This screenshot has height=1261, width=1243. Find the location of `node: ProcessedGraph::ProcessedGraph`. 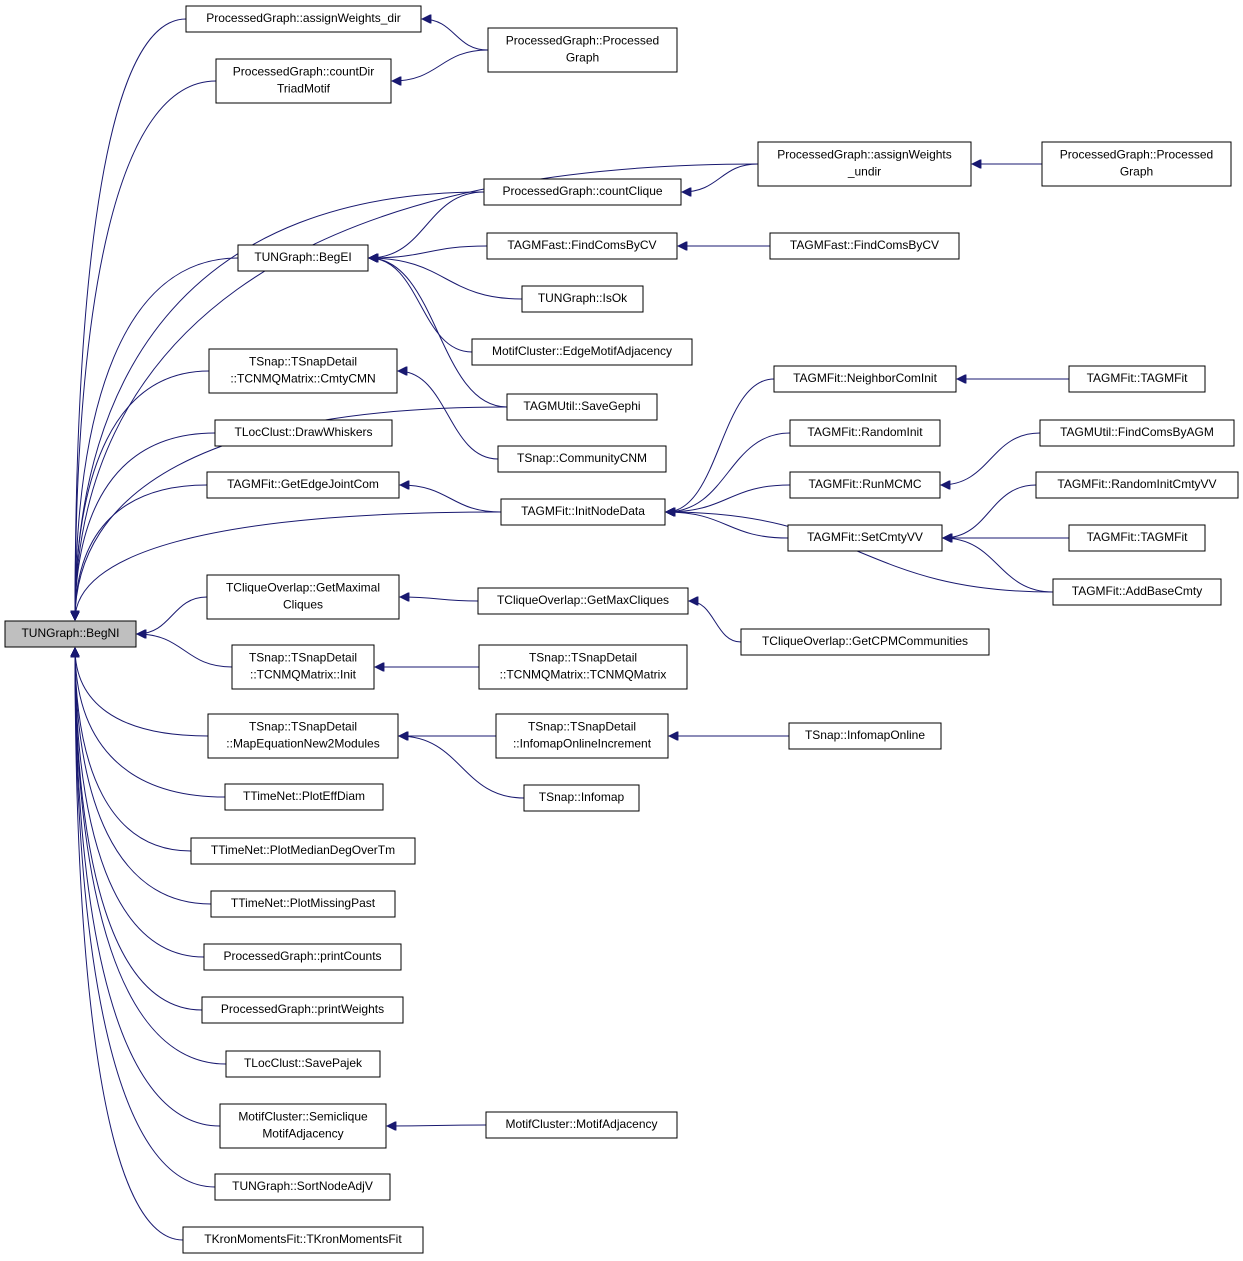

node: ProcessedGraph::ProcessedGraph is located at coordinates (1136, 164).